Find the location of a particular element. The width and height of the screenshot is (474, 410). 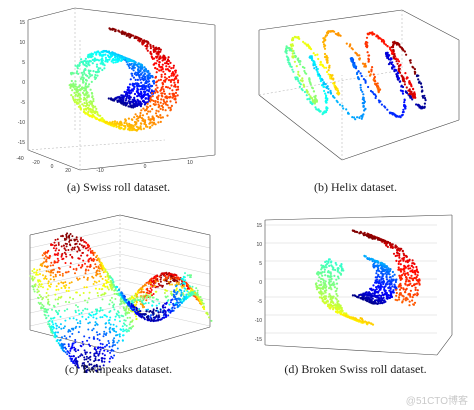

caption-twinpeaks: (c) Twinpeaks dataset. is located at coordinates (118, 369).